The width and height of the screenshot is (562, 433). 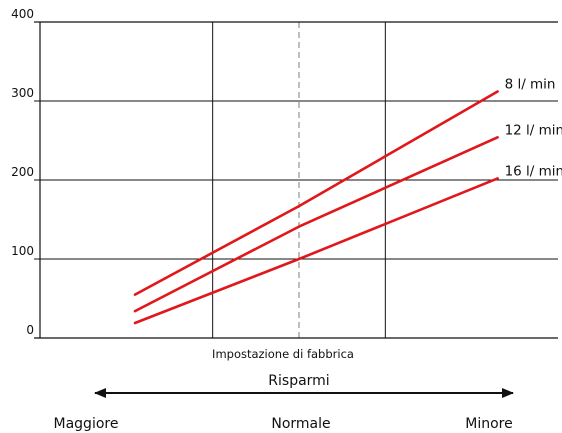 I want to click on y-tick-label-400: 400, so click(x=22, y=14).